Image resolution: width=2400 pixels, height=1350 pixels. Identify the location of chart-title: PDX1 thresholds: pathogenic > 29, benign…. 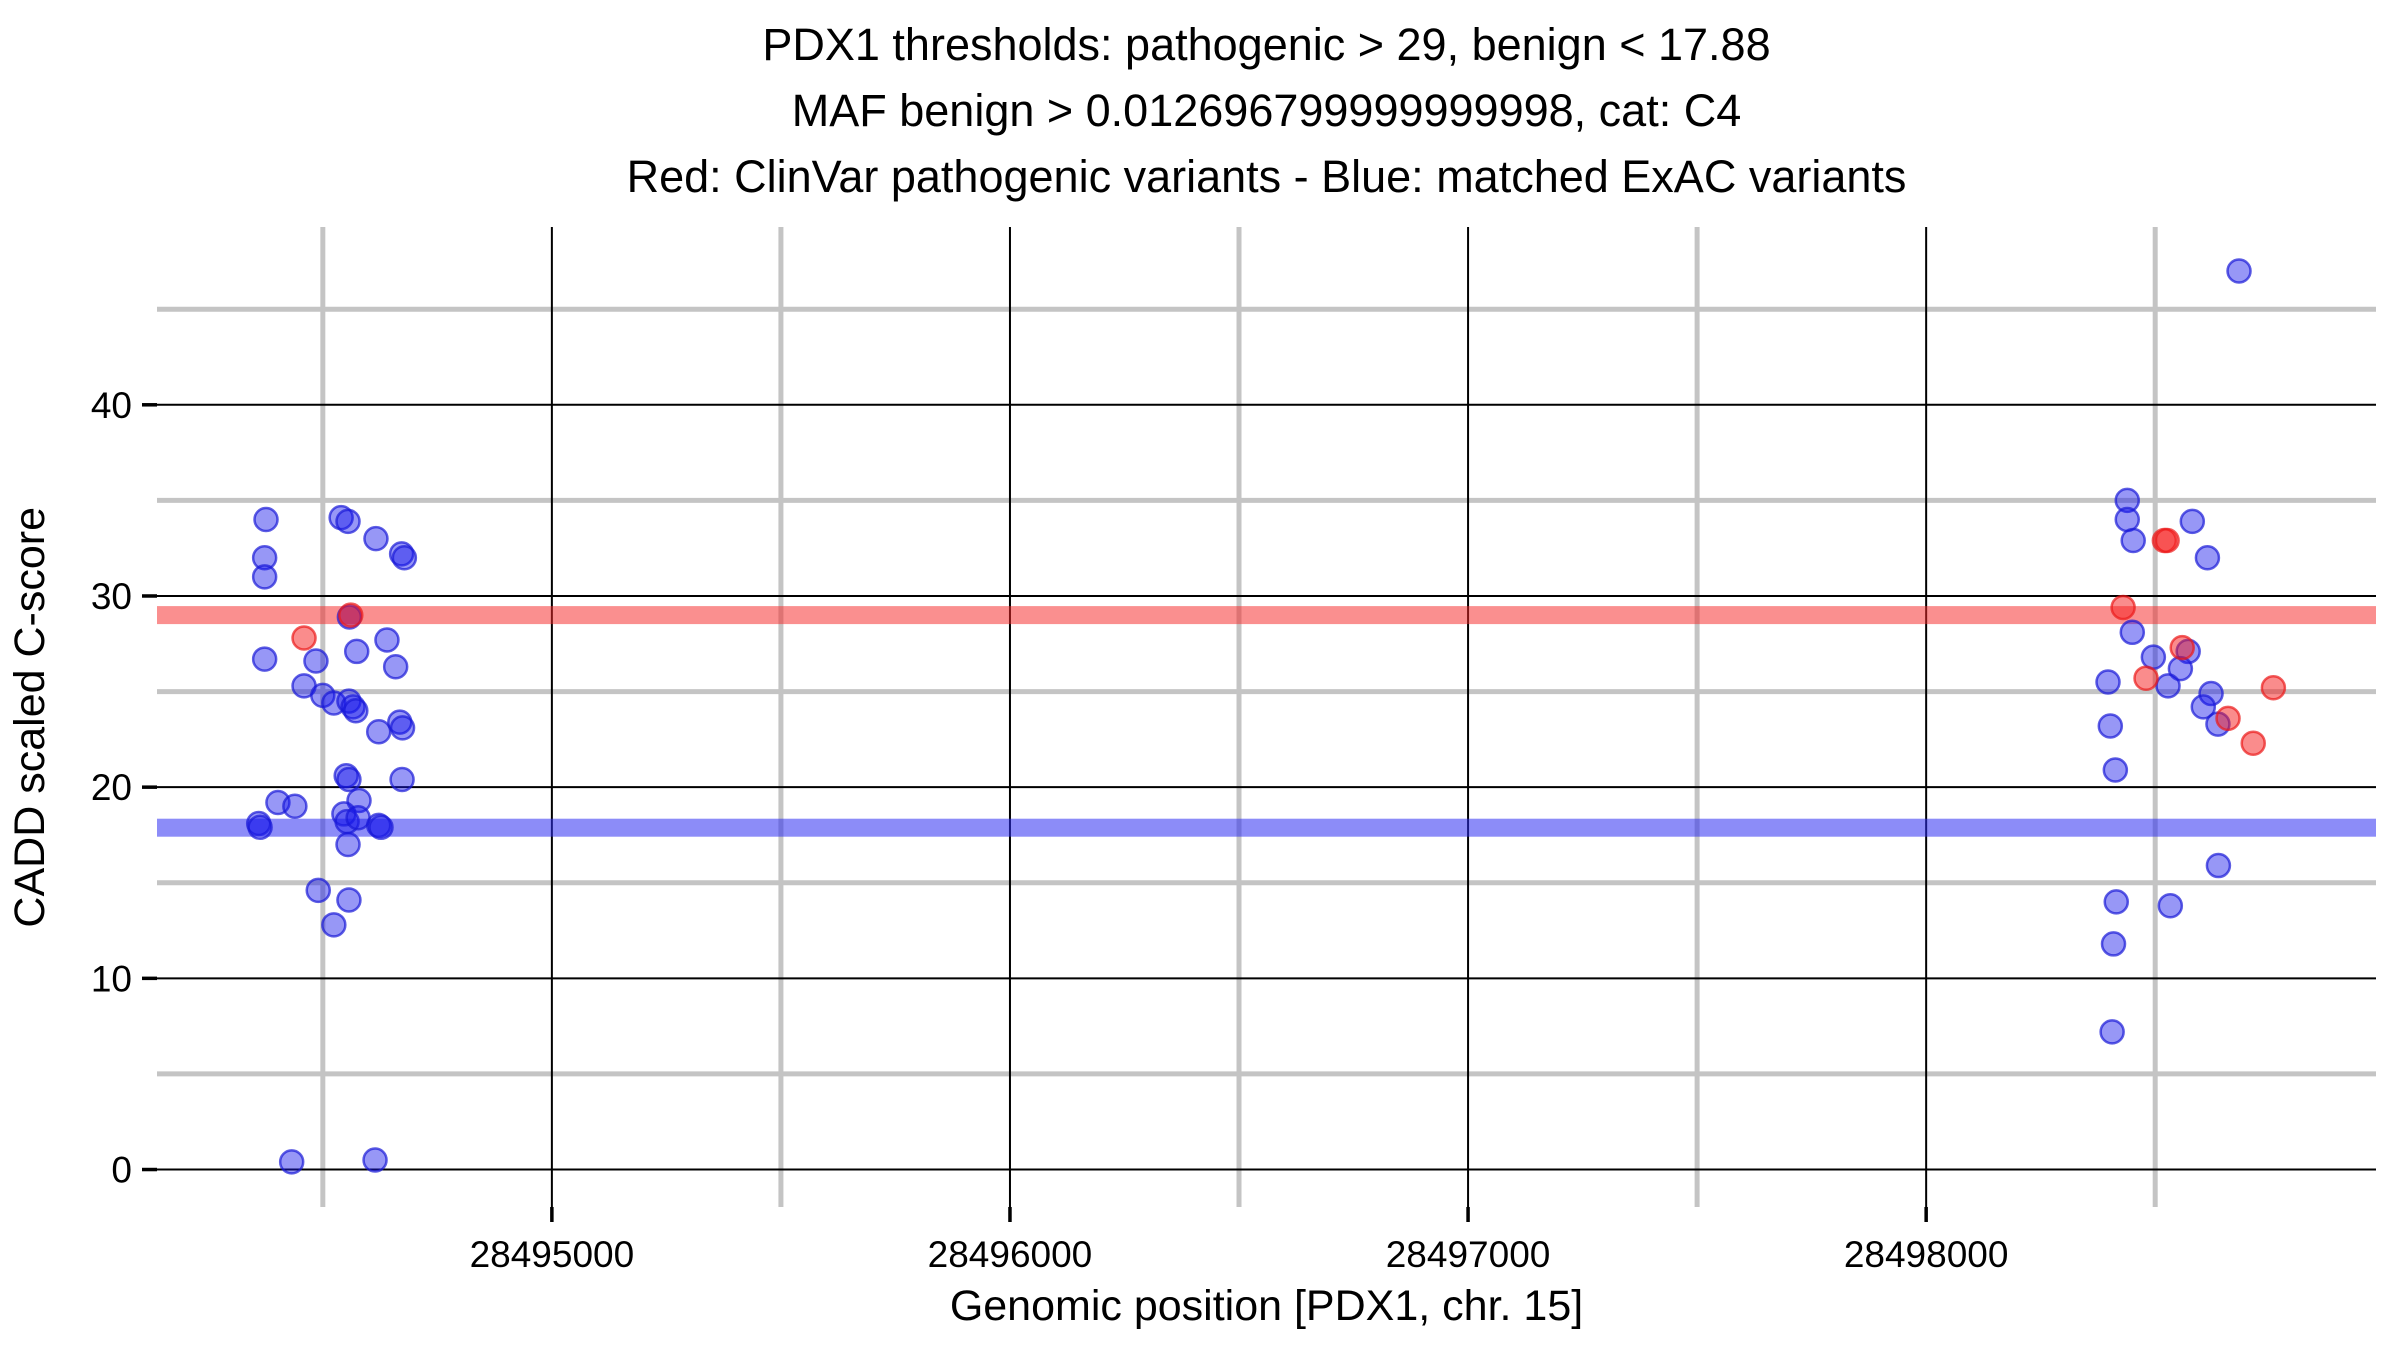
(1266, 111).